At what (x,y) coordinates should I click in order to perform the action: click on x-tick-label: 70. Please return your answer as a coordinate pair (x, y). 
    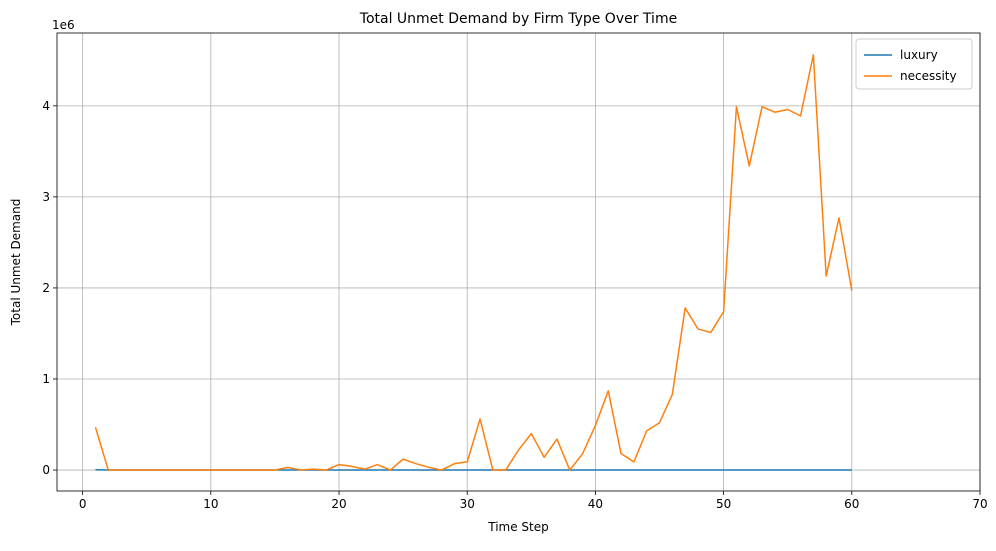
    Looking at the image, I should click on (979, 504).